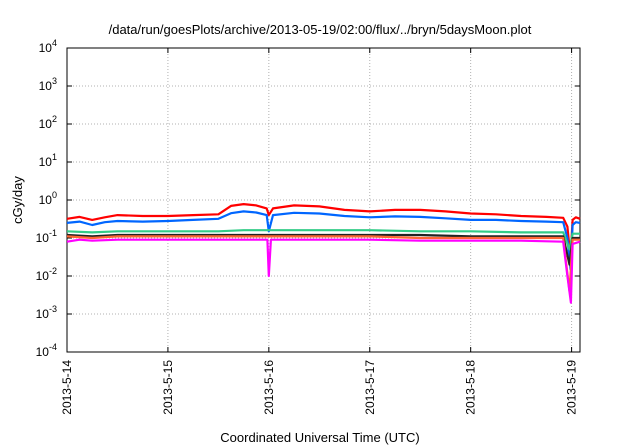  Describe the element at coordinates (67, 387) in the screenshot. I see `x-tick-label: 2013-5-14` at that location.